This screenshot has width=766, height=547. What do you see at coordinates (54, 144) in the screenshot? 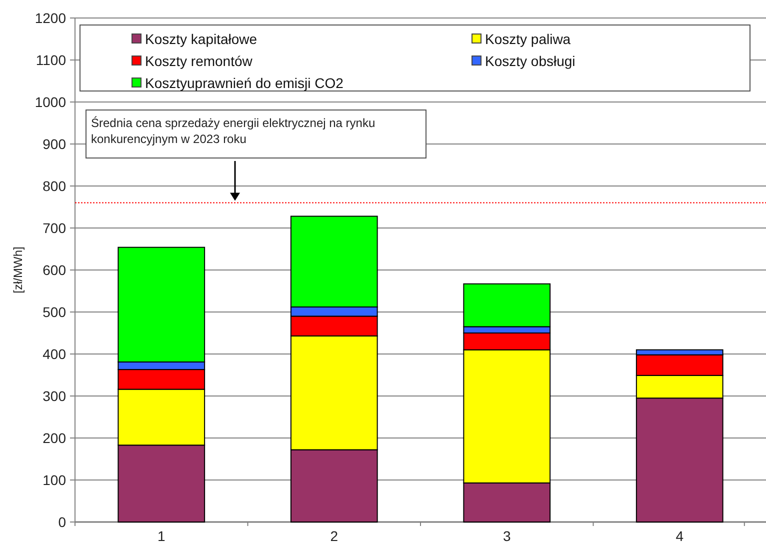
I see `y-tick-label: 900` at bounding box center [54, 144].